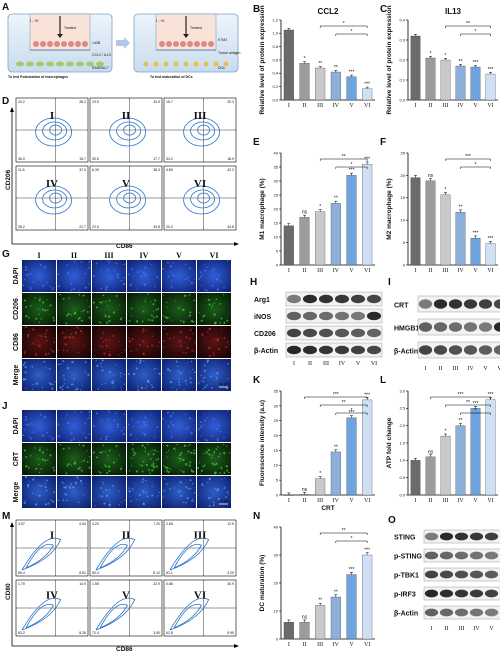 This screenshot has height=653, width=500. What do you see at coordinates (16, 492) in the screenshot?
I see `row-label-merge: Merge` at bounding box center [16, 492].